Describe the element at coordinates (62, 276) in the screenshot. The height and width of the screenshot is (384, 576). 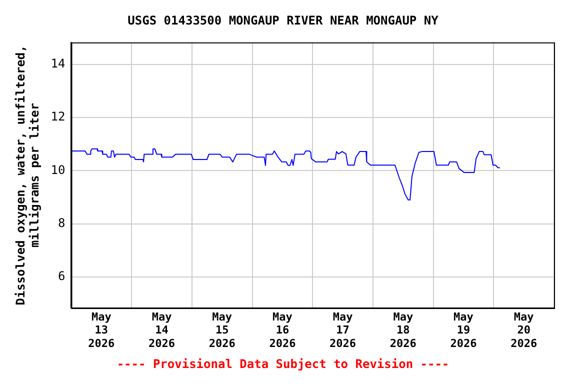
I see `y-tick-label: 6` at that location.